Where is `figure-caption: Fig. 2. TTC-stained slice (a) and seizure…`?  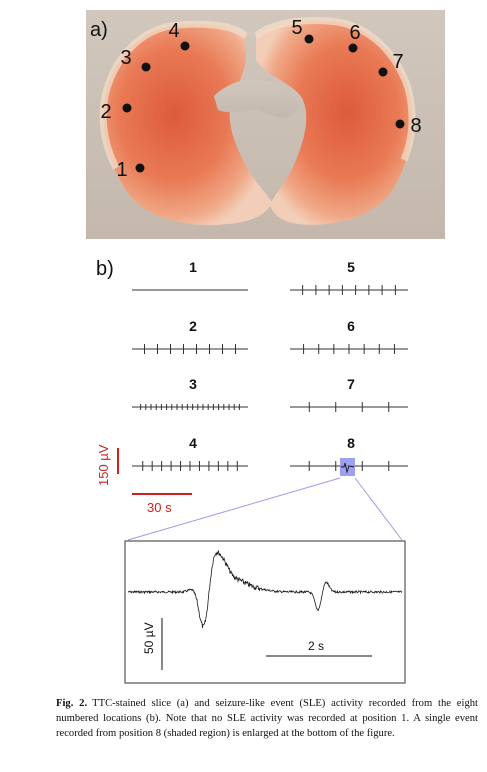
figure-caption: Fig. 2. TTC-stained slice (a) and seizure… is located at coordinates (267, 718).